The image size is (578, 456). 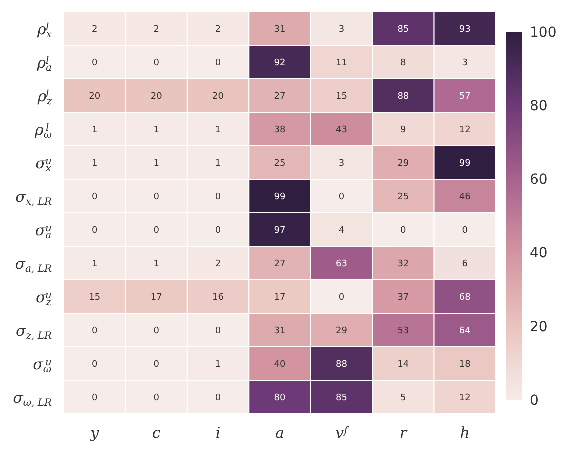 What do you see at coordinates (403, 398) in the screenshot?
I see `data-label: 5` at bounding box center [403, 398].